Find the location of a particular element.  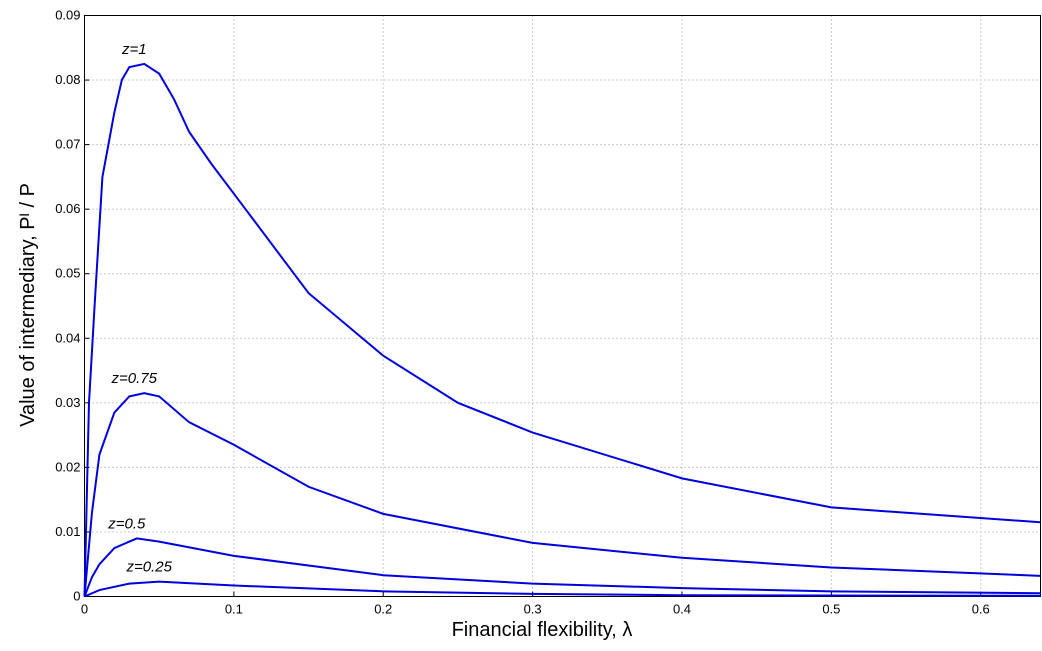

series-label: z=0.75 is located at coordinates (134, 378).